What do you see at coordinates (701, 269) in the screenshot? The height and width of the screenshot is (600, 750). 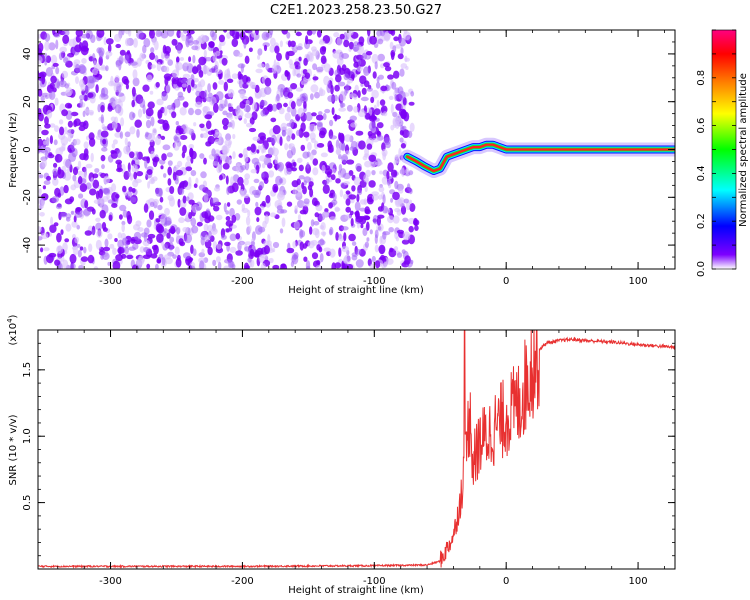 I see `colorbar-tick-label: 0.0` at bounding box center [701, 269].